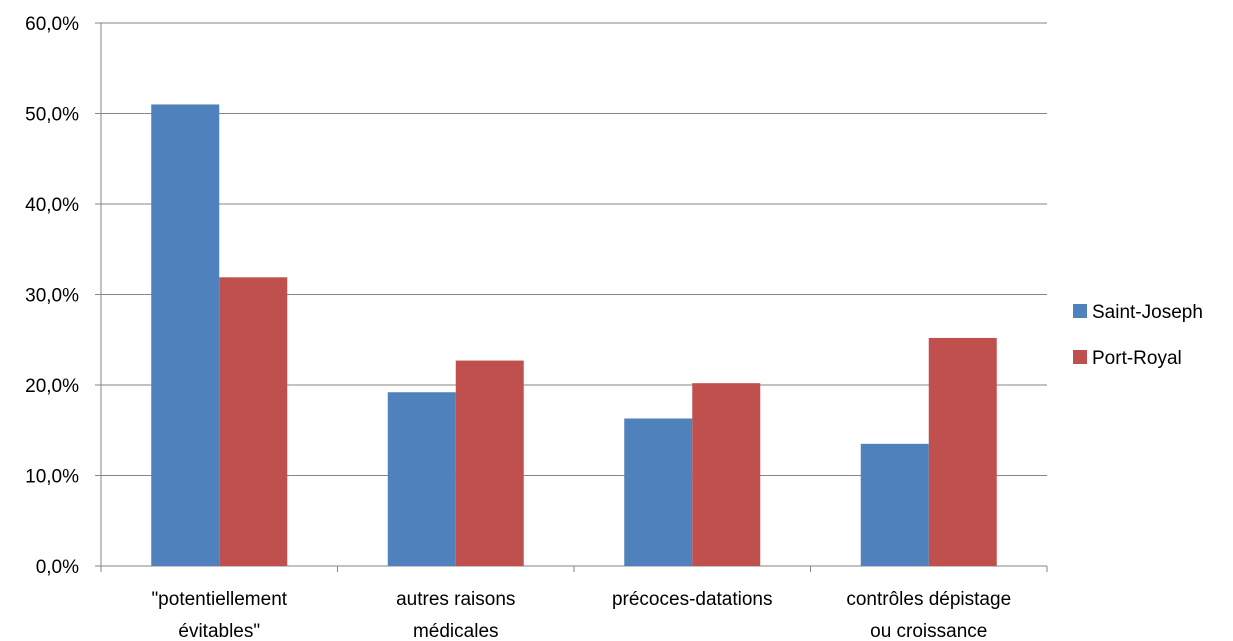  What do you see at coordinates (692, 599) in the screenshot?
I see `x-category-label: précoces-datations` at bounding box center [692, 599].